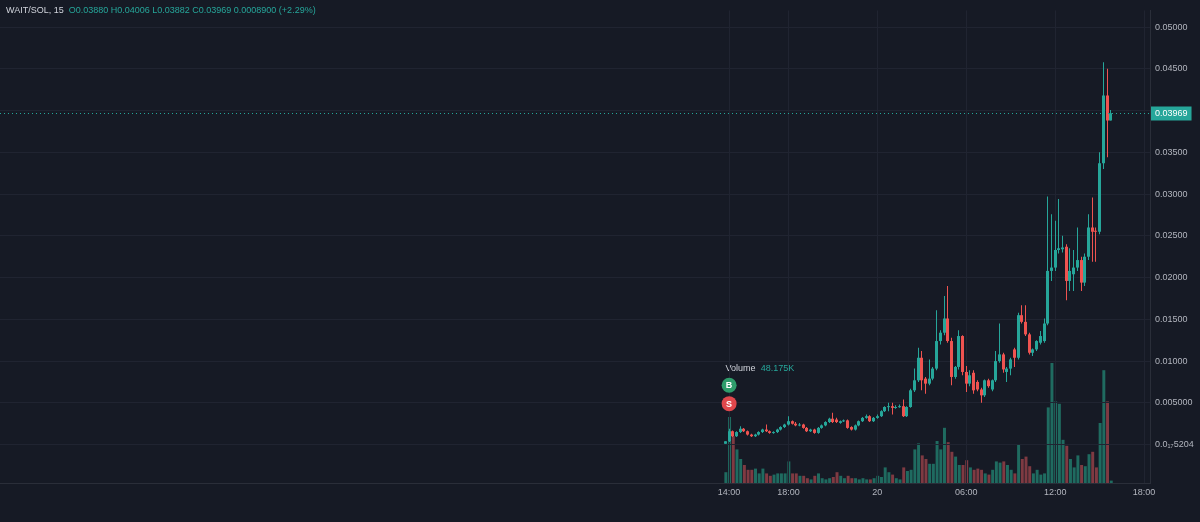 This screenshot has height=522, width=1200. I want to click on y-tick-label: 0.0₁₇5204, so click(1174, 444).